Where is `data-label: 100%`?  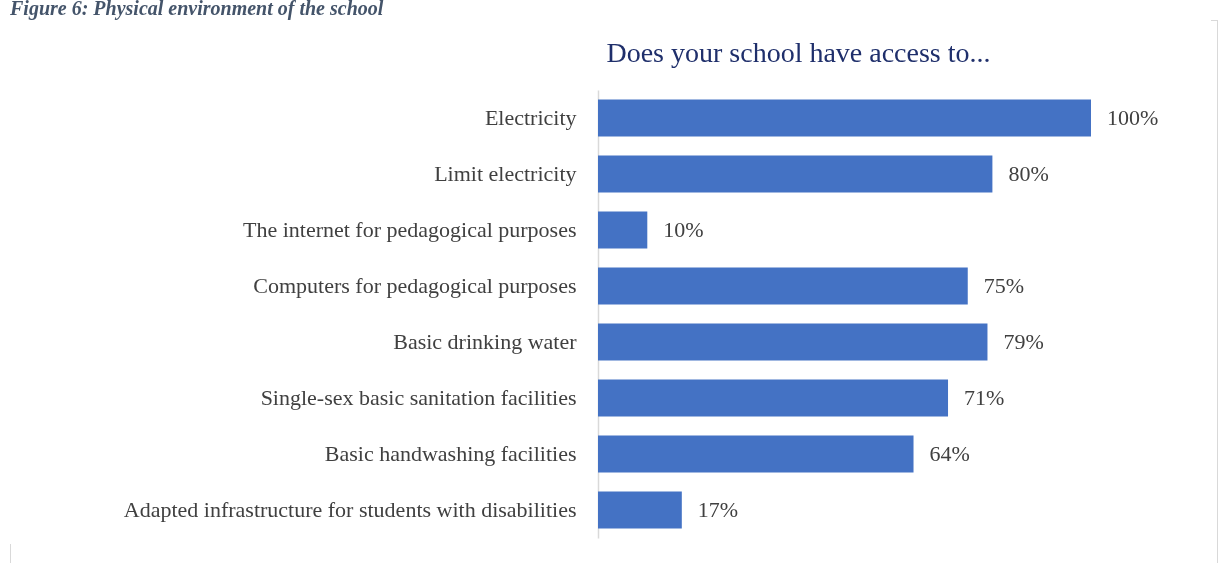 data-label: 100% is located at coordinates (1133, 117).